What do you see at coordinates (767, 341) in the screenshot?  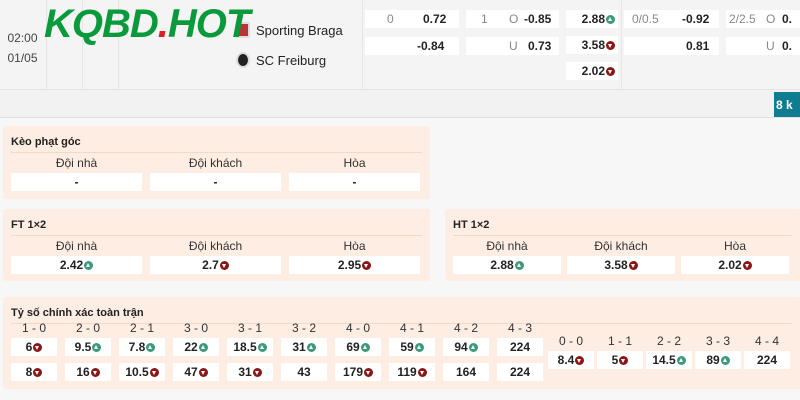 I see `score-label: 4 - 4` at bounding box center [767, 341].